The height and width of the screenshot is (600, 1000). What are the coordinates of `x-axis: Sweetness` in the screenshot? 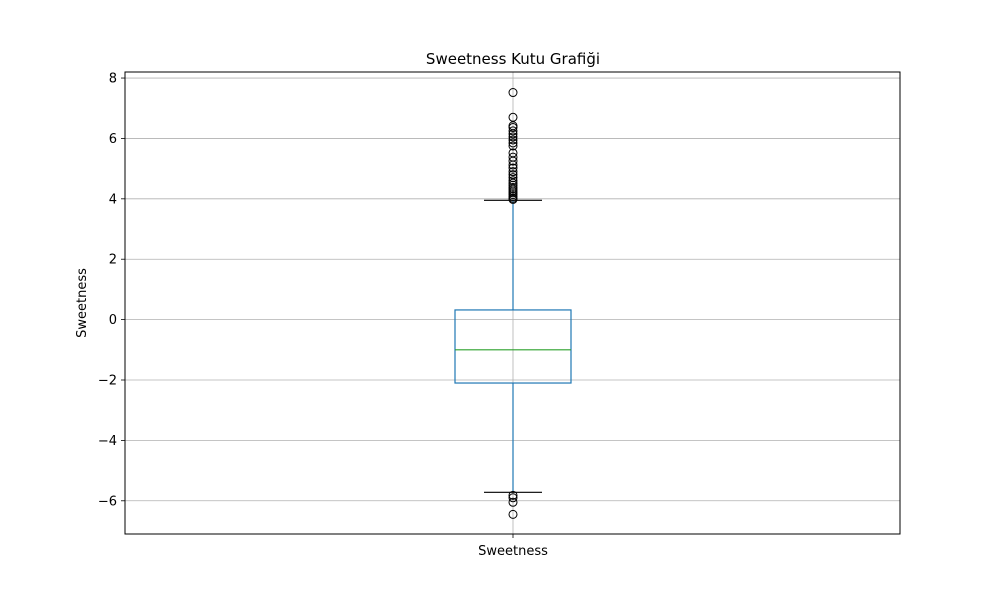 It's located at (513, 546).